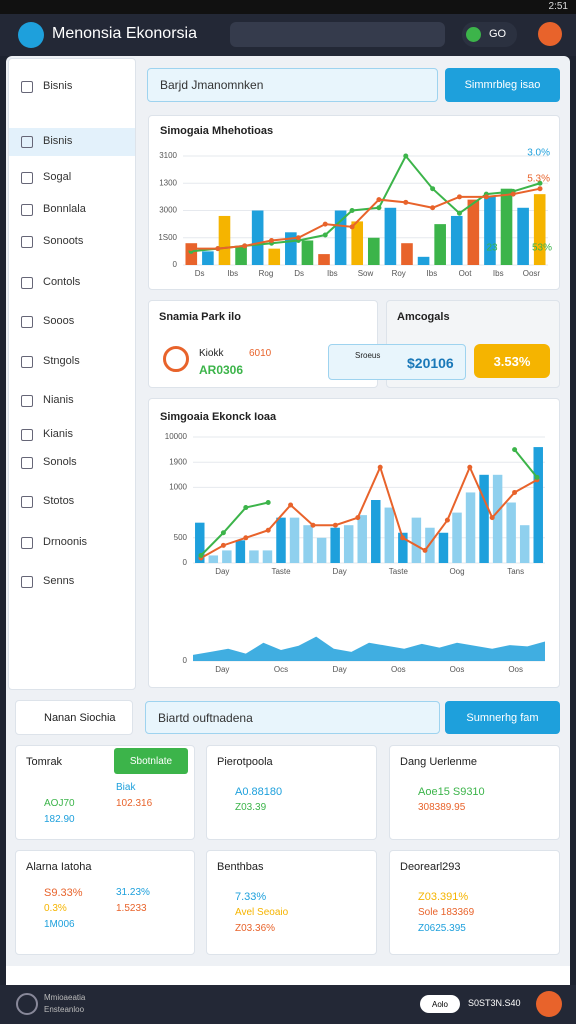 This screenshot has height=1024, width=576. I want to click on section-search: Biartd ouftnadena, so click(292, 717).